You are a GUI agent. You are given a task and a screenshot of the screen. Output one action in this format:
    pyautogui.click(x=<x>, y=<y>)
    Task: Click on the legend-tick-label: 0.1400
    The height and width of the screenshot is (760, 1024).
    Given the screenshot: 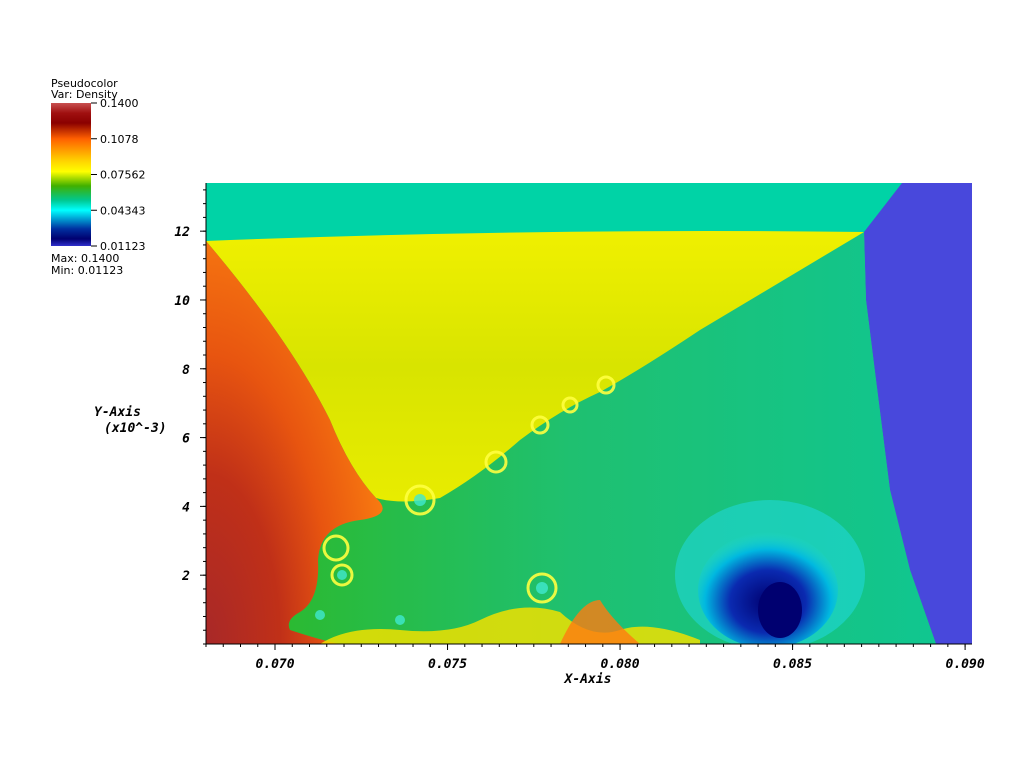 What is the action you would take?
    pyautogui.click(x=119, y=103)
    